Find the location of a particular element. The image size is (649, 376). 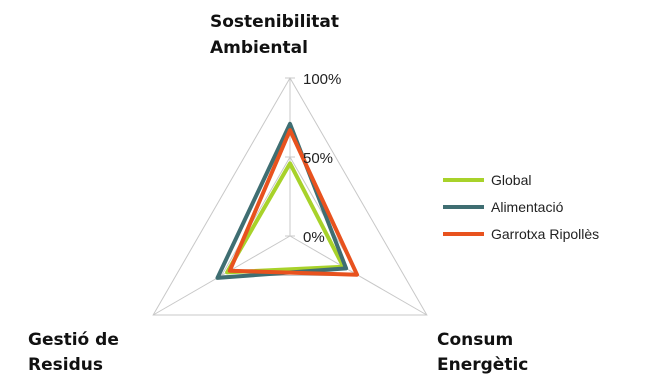

axis-title-line: Ambiental is located at coordinates (259, 48).